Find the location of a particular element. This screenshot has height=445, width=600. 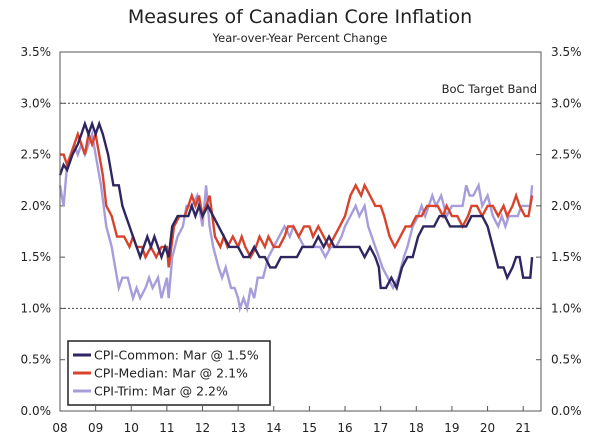

y-tick-label-right: 0.5% is located at coordinates (566, 360).